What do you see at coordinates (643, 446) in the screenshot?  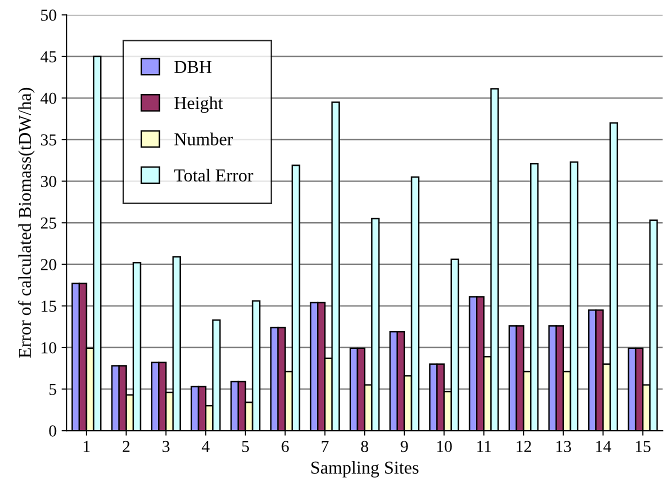 I see `x-tick-label: 15` at bounding box center [643, 446].